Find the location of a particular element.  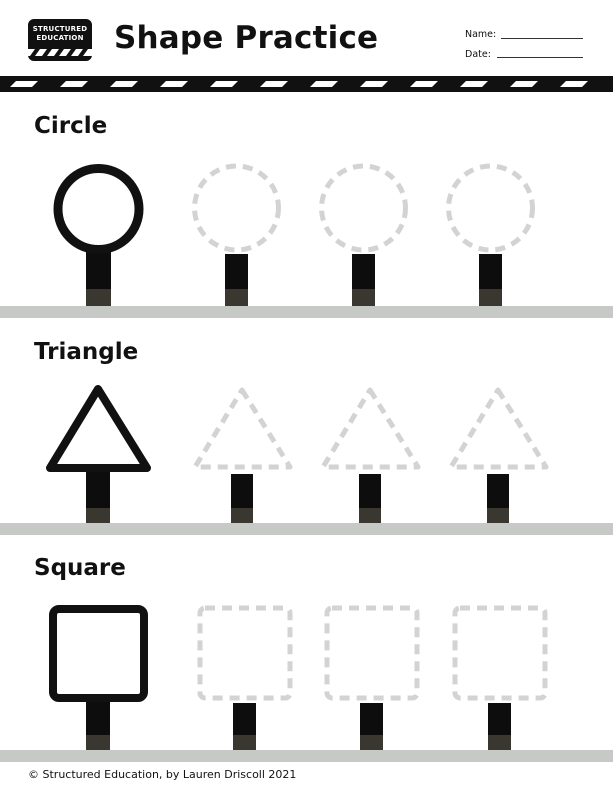

triangle-model-sign is located at coordinates (98, 456).